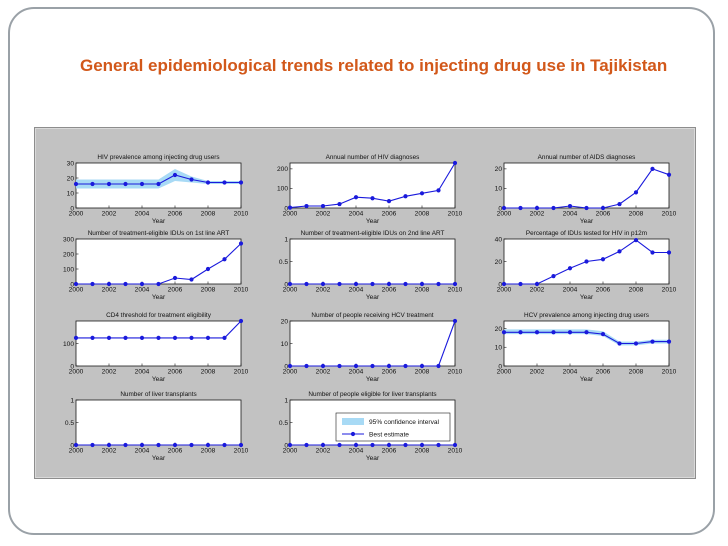 This screenshot has width=728, height=546. I want to click on y-tick-label: 200, so click(68, 254).